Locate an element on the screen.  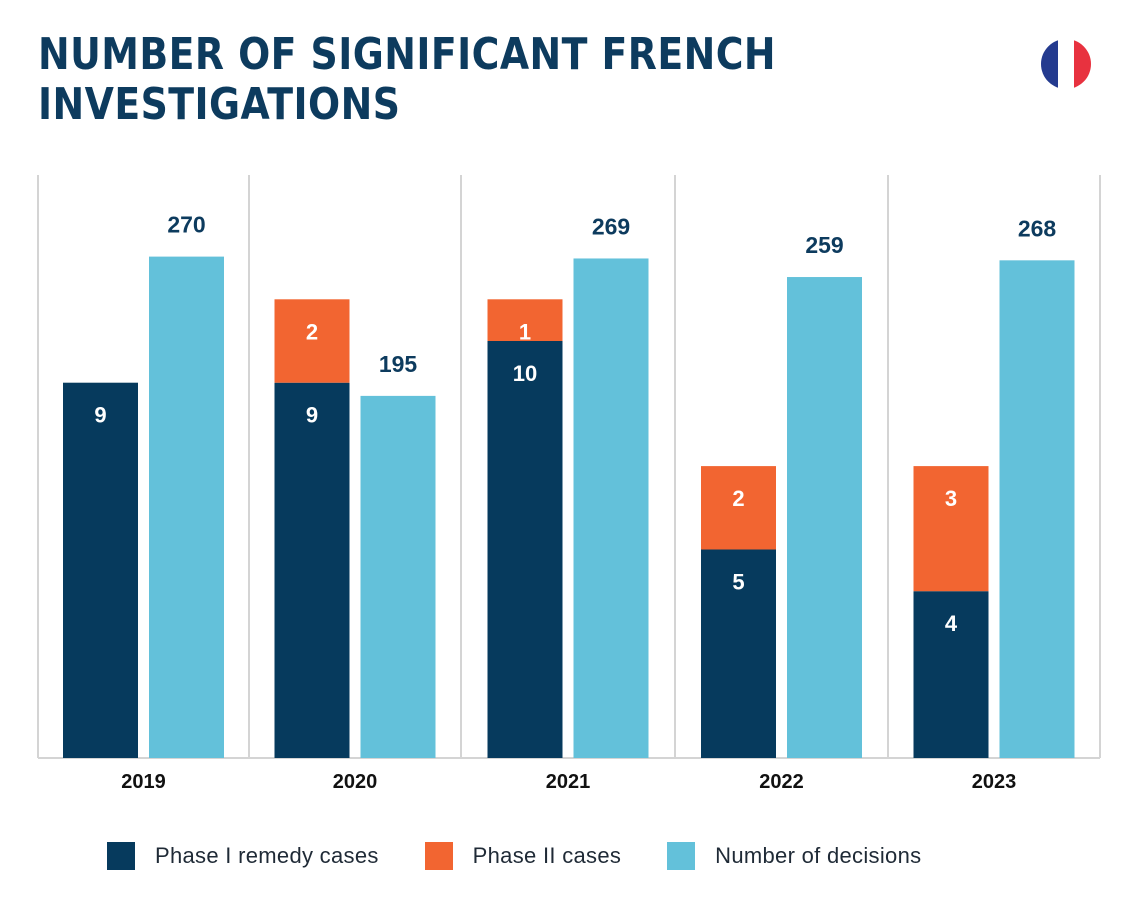
bar-phase2-2023 is located at coordinates (951, 529).